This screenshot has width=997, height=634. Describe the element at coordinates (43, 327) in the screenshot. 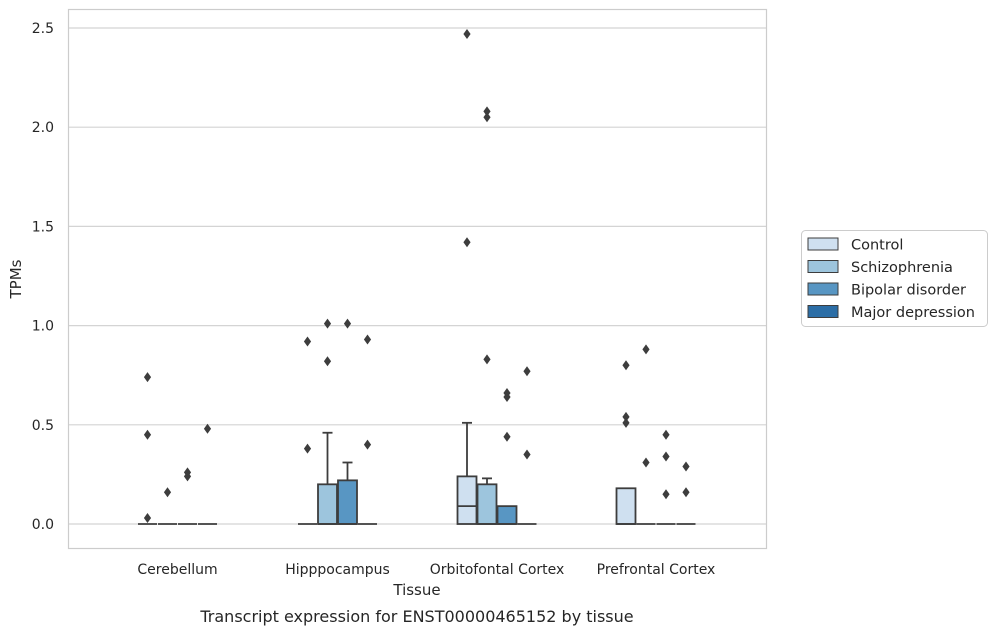

I see `y-tick-label: 1.0` at that location.